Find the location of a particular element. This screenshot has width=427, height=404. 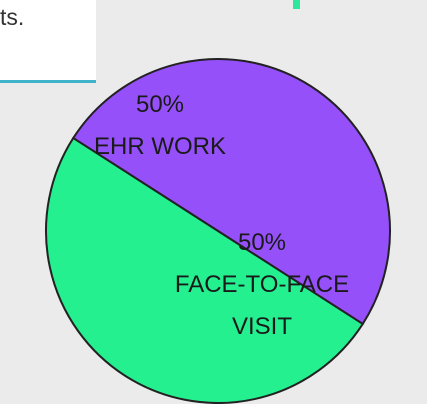

slice-label: 50% EHR WORK is located at coordinates (160, 126).